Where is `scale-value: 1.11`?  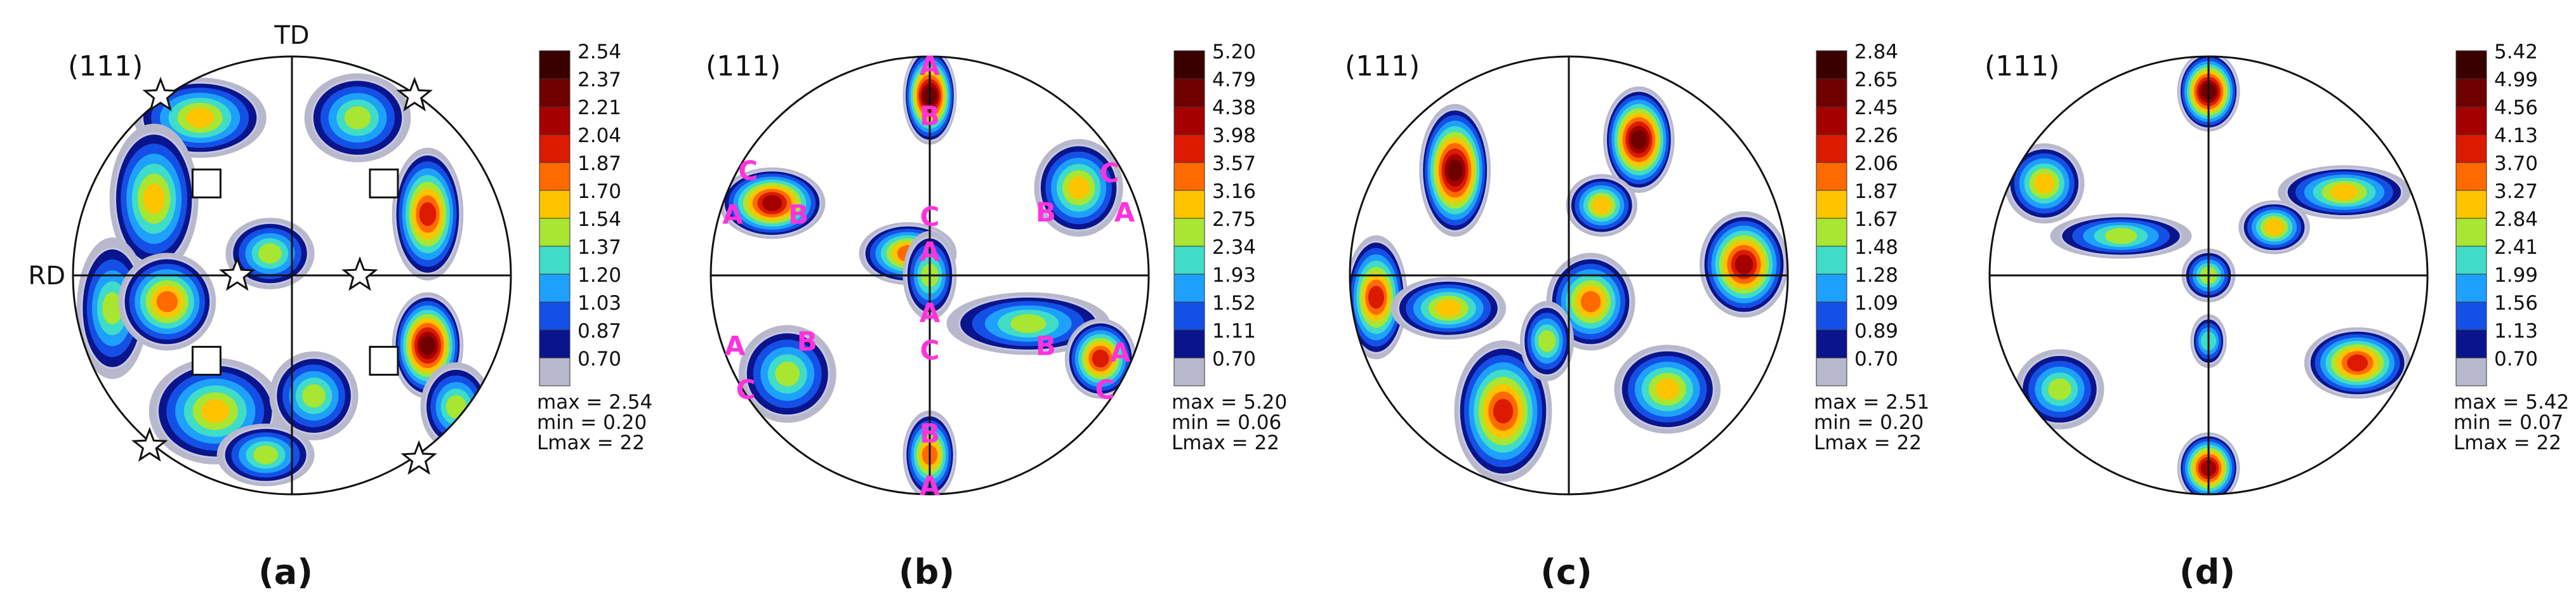 scale-value: 1.11 is located at coordinates (1234, 331).